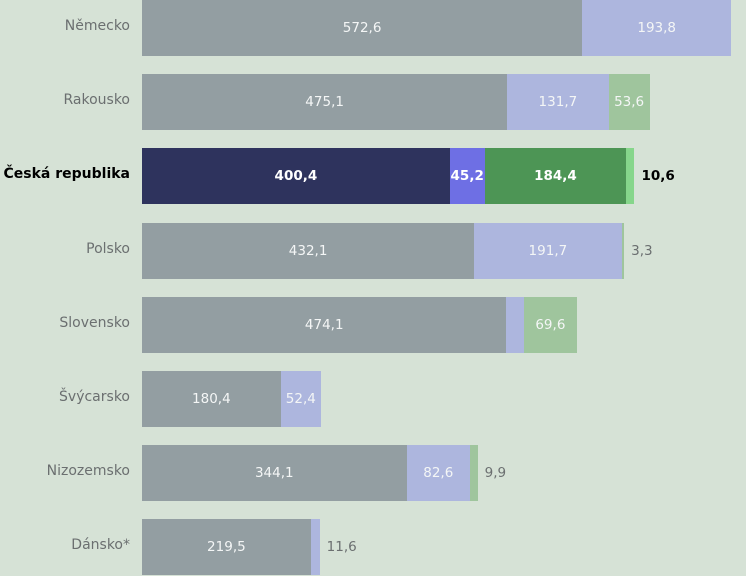 The image size is (746, 576). I want to click on bar-nizozemsko-seg1, so click(274, 473).